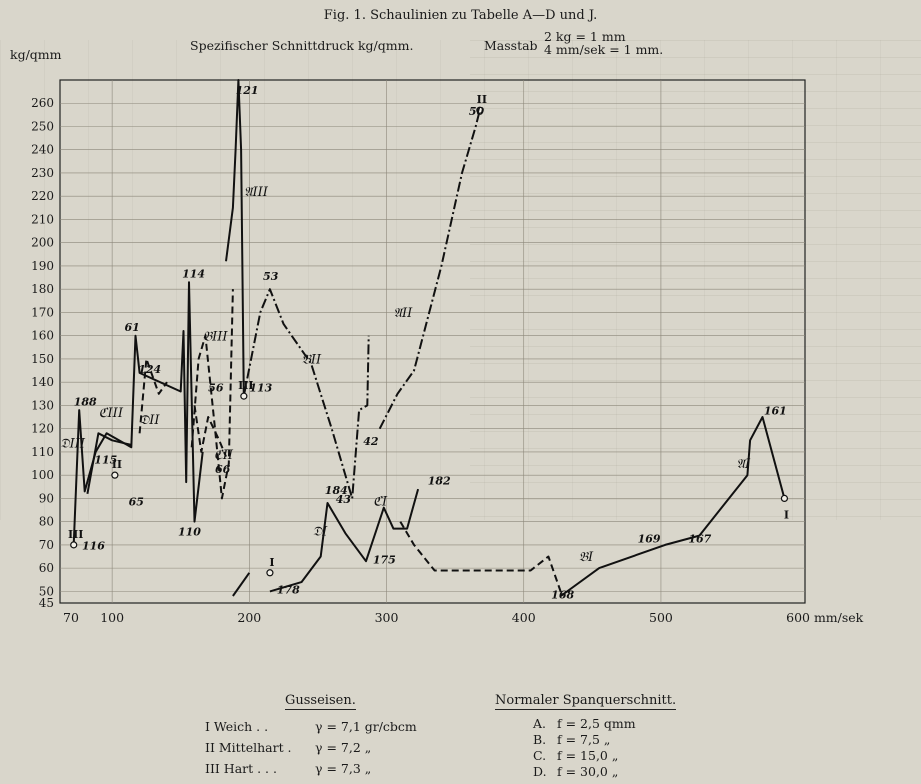 This screenshot has width=921, height=784. What do you see at coordinates (93, 546) in the screenshot?
I see `point-number-label: 116` at bounding box center [93, 546].